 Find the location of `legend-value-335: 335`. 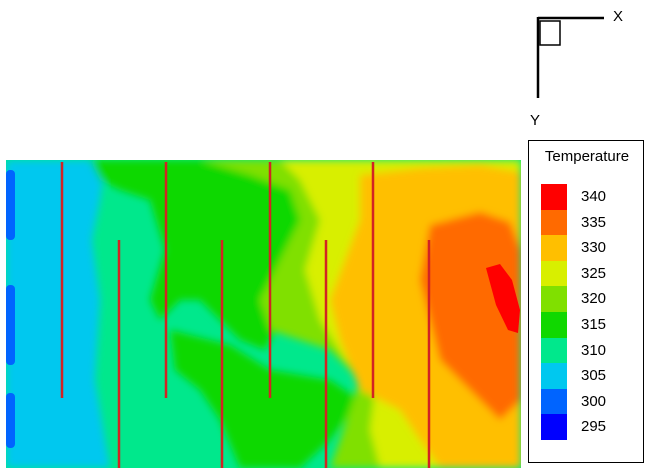

legend-value-335: 335 is located at coordinates (594, 222).